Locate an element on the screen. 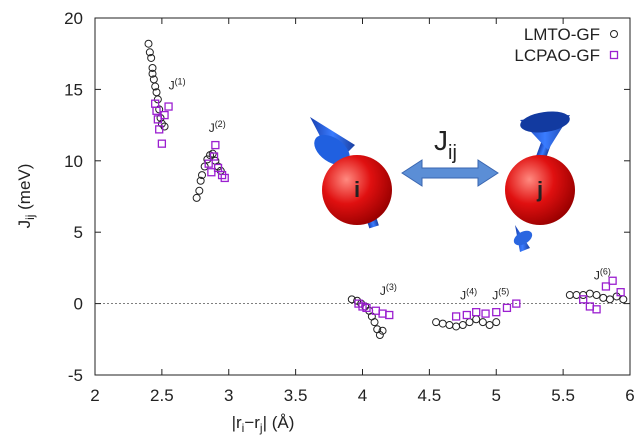 The width and height of the screenshot is (644, 442). x-label-part: | (Å) is located at coordinates (279, 422).